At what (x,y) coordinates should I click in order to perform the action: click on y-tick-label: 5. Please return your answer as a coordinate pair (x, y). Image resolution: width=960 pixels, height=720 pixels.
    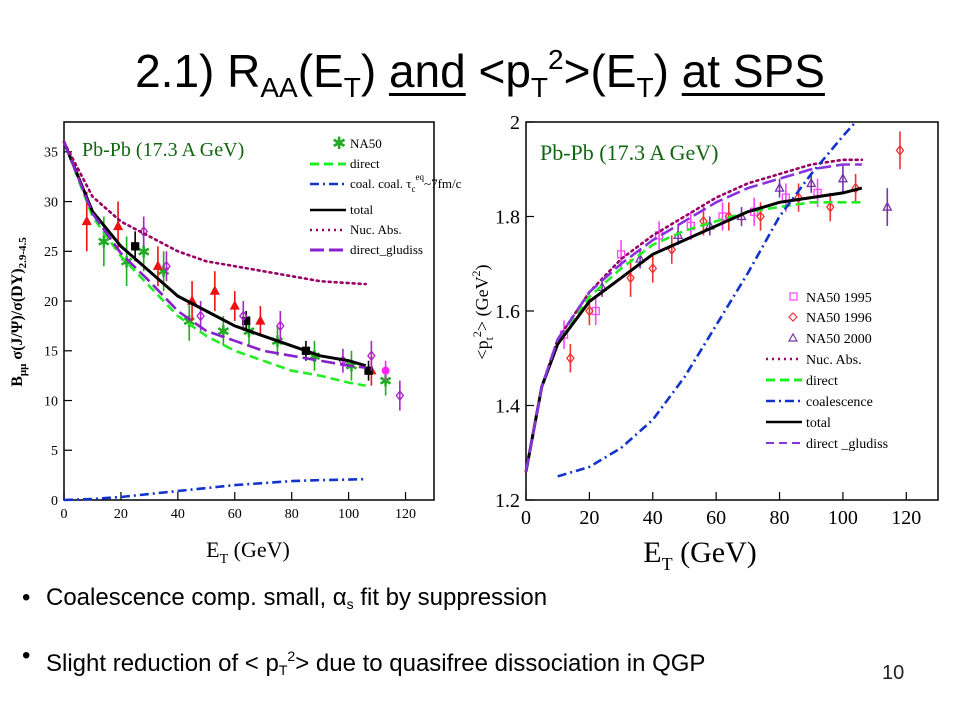
    Looking at the image, I should click on (54, 451).